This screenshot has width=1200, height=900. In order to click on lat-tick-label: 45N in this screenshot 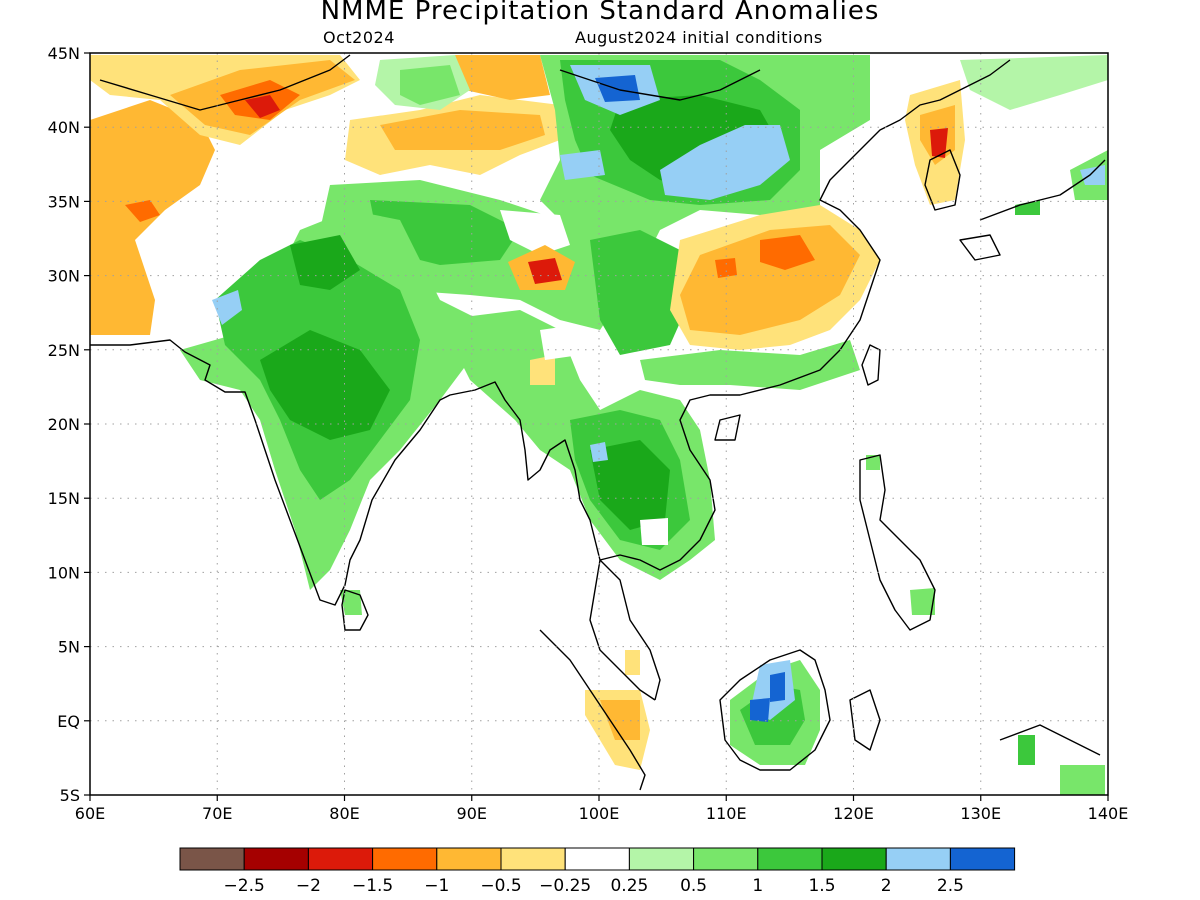, I will do `click(64, 53)`.